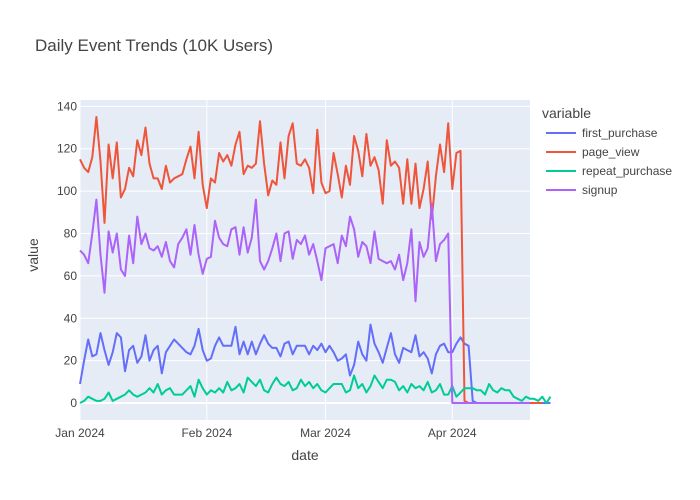  I want to click on legend-item-first-purchase: first_purchase, so click(602, 133).